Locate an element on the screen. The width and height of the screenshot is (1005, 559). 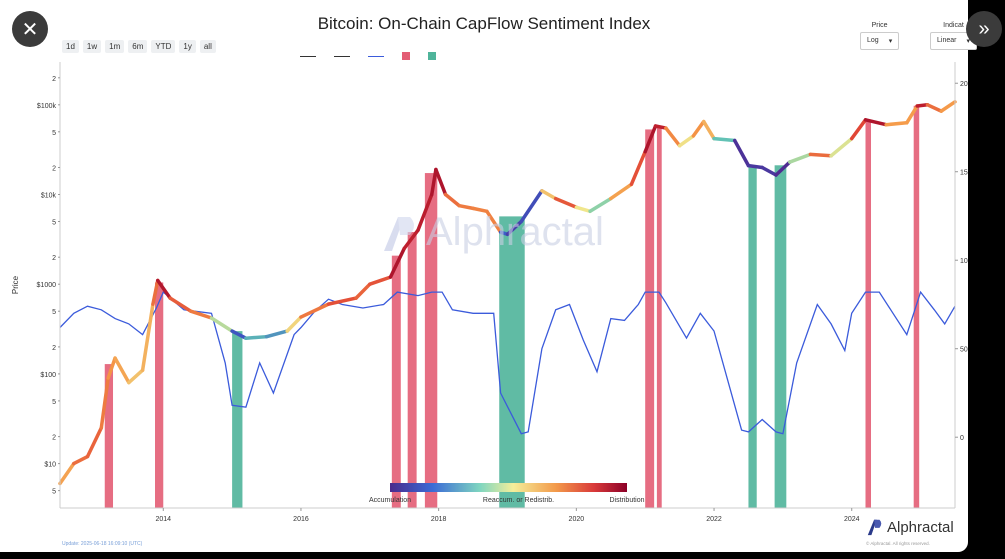
close-button: ✕ is located at coordinates (30, 29).